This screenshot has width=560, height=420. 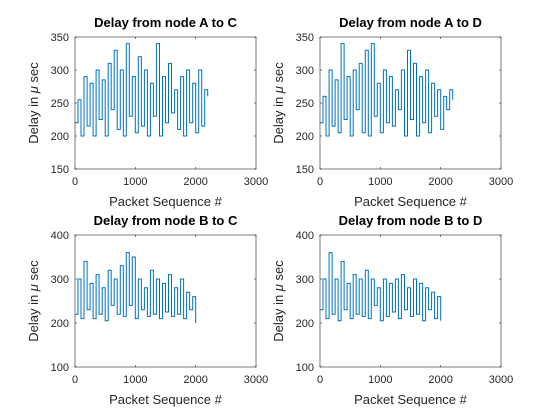 I want to click on plot-title: Delay from node B to C, so click(x=166, y=220).